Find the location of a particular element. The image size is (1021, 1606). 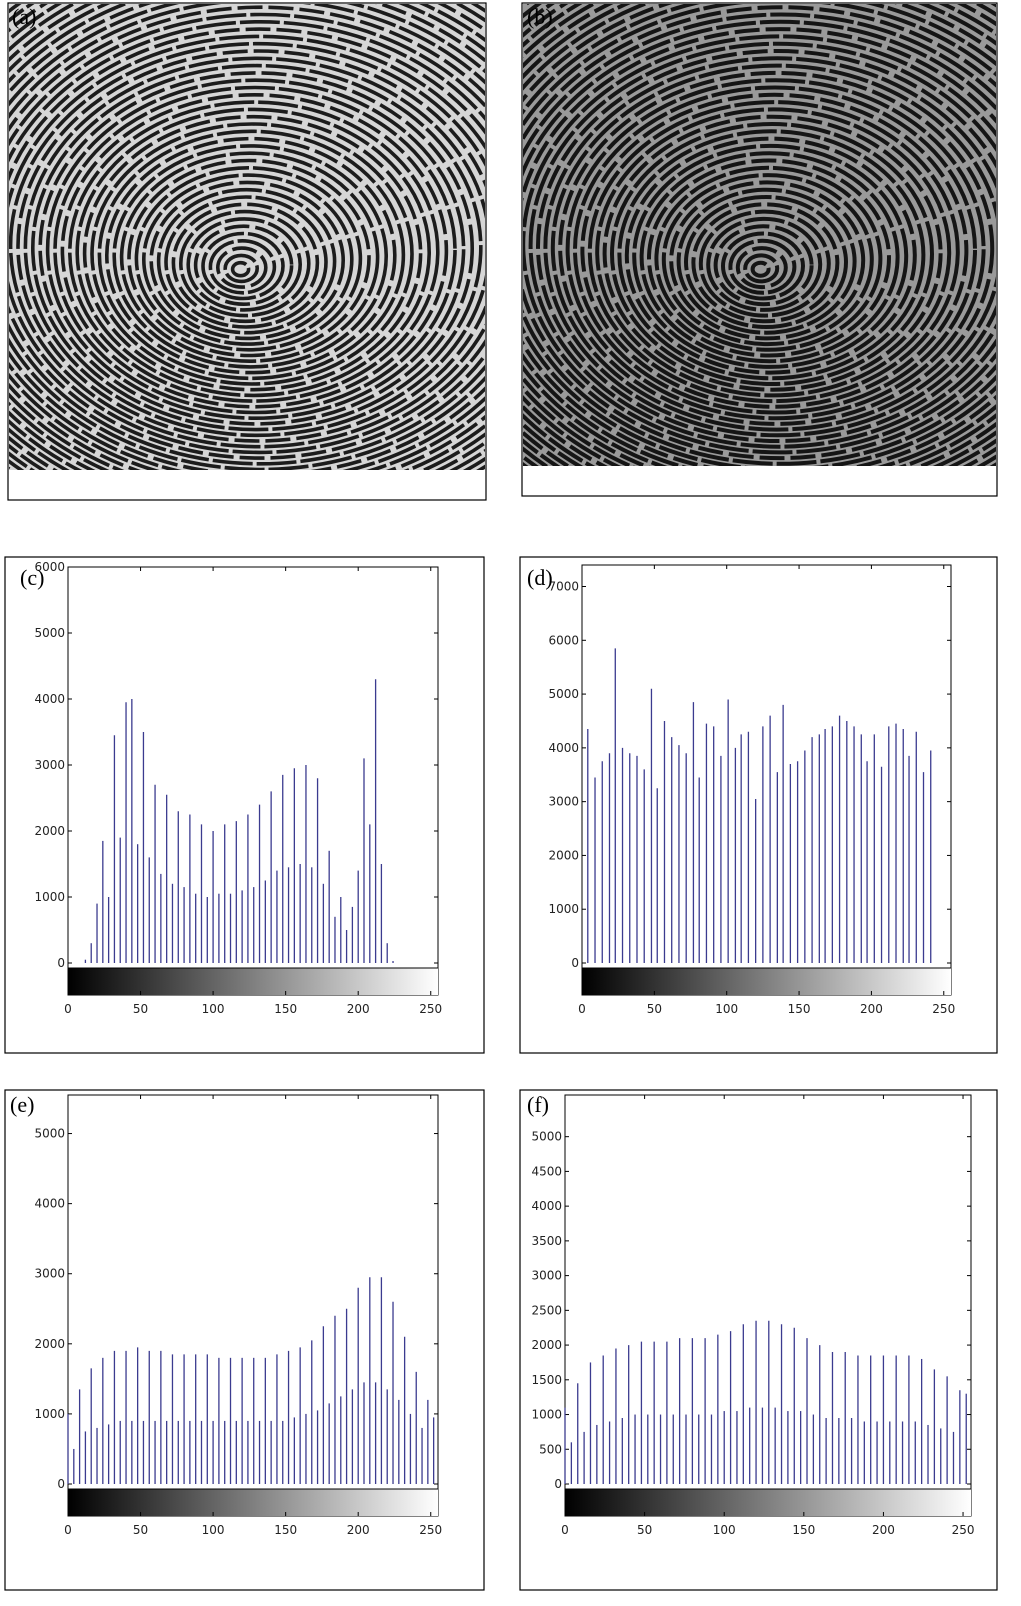

panel-label: (d) is located at coordinates (540, 577).